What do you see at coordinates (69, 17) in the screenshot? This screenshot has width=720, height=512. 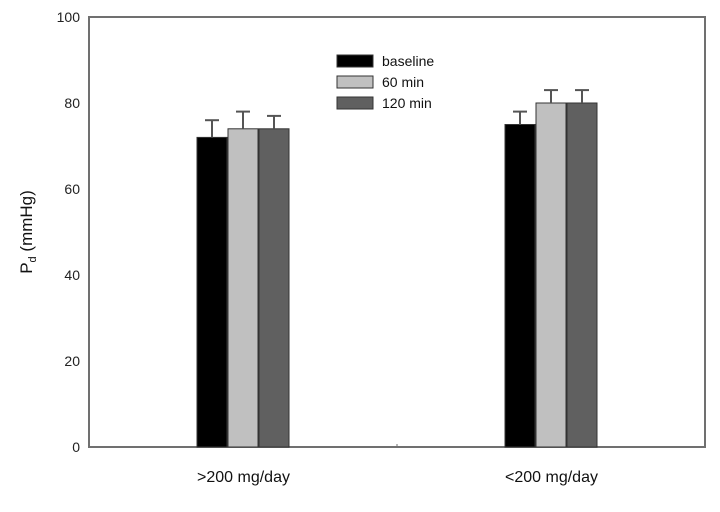 I see `y-tick-label: 100` at bounding box center [69, 17].